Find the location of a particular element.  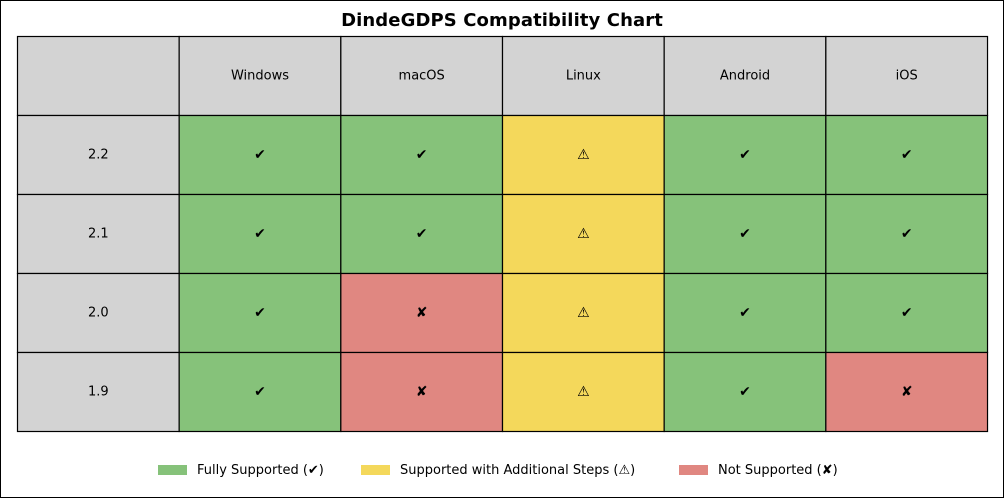

legend-label-additional-steps: Supported with Additional Steps (⚠) is located at coordinates (518, 470).